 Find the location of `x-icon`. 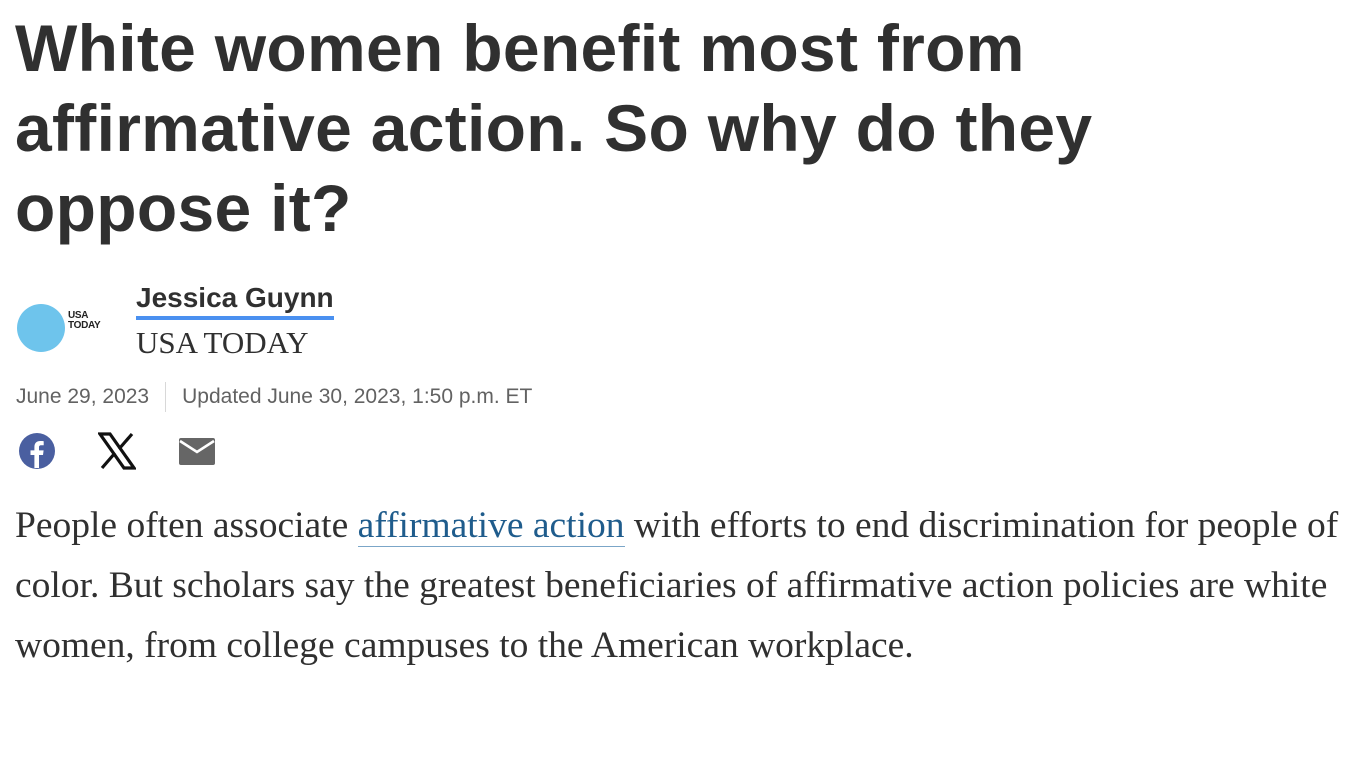

x-icon is located at coordinates (117, 451).